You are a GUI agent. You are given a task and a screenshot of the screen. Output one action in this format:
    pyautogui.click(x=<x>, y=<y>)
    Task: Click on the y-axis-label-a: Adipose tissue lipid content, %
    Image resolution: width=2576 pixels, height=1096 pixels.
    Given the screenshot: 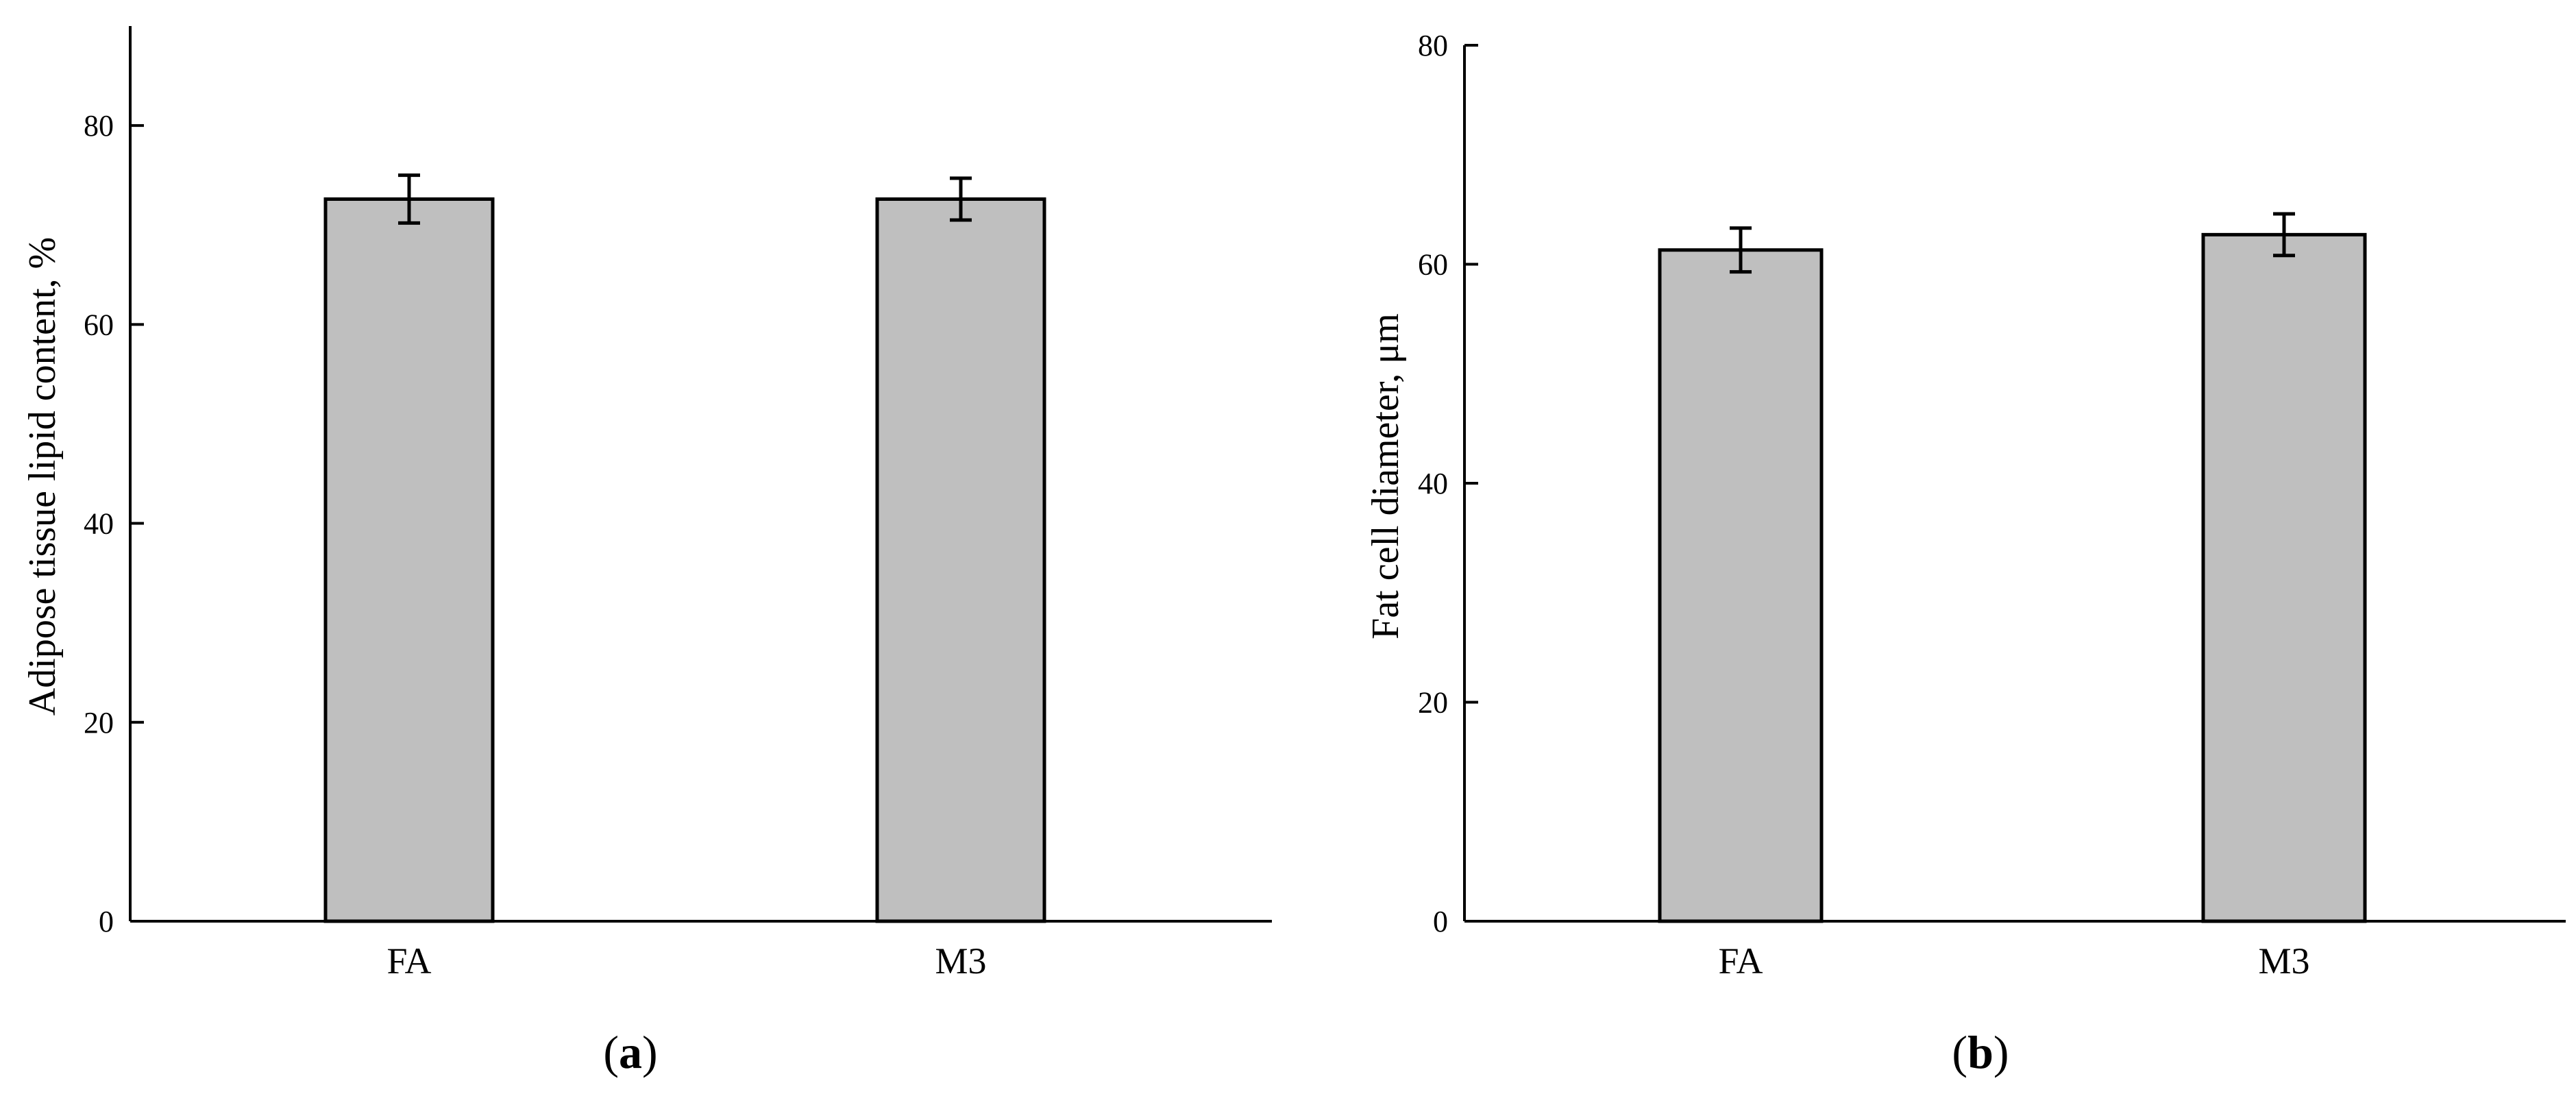 What is the action you would take?
    pyautogui.click(x=43, y=477)
    